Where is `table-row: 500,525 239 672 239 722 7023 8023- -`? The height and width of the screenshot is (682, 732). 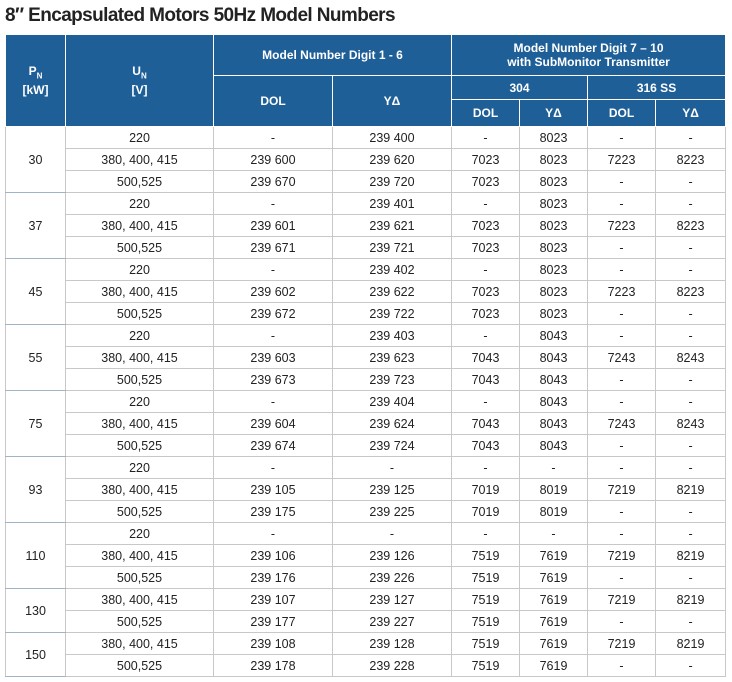
table-row: 500,525 239 672 239 722 7023 8023- - is located at coordinates (366, 313).